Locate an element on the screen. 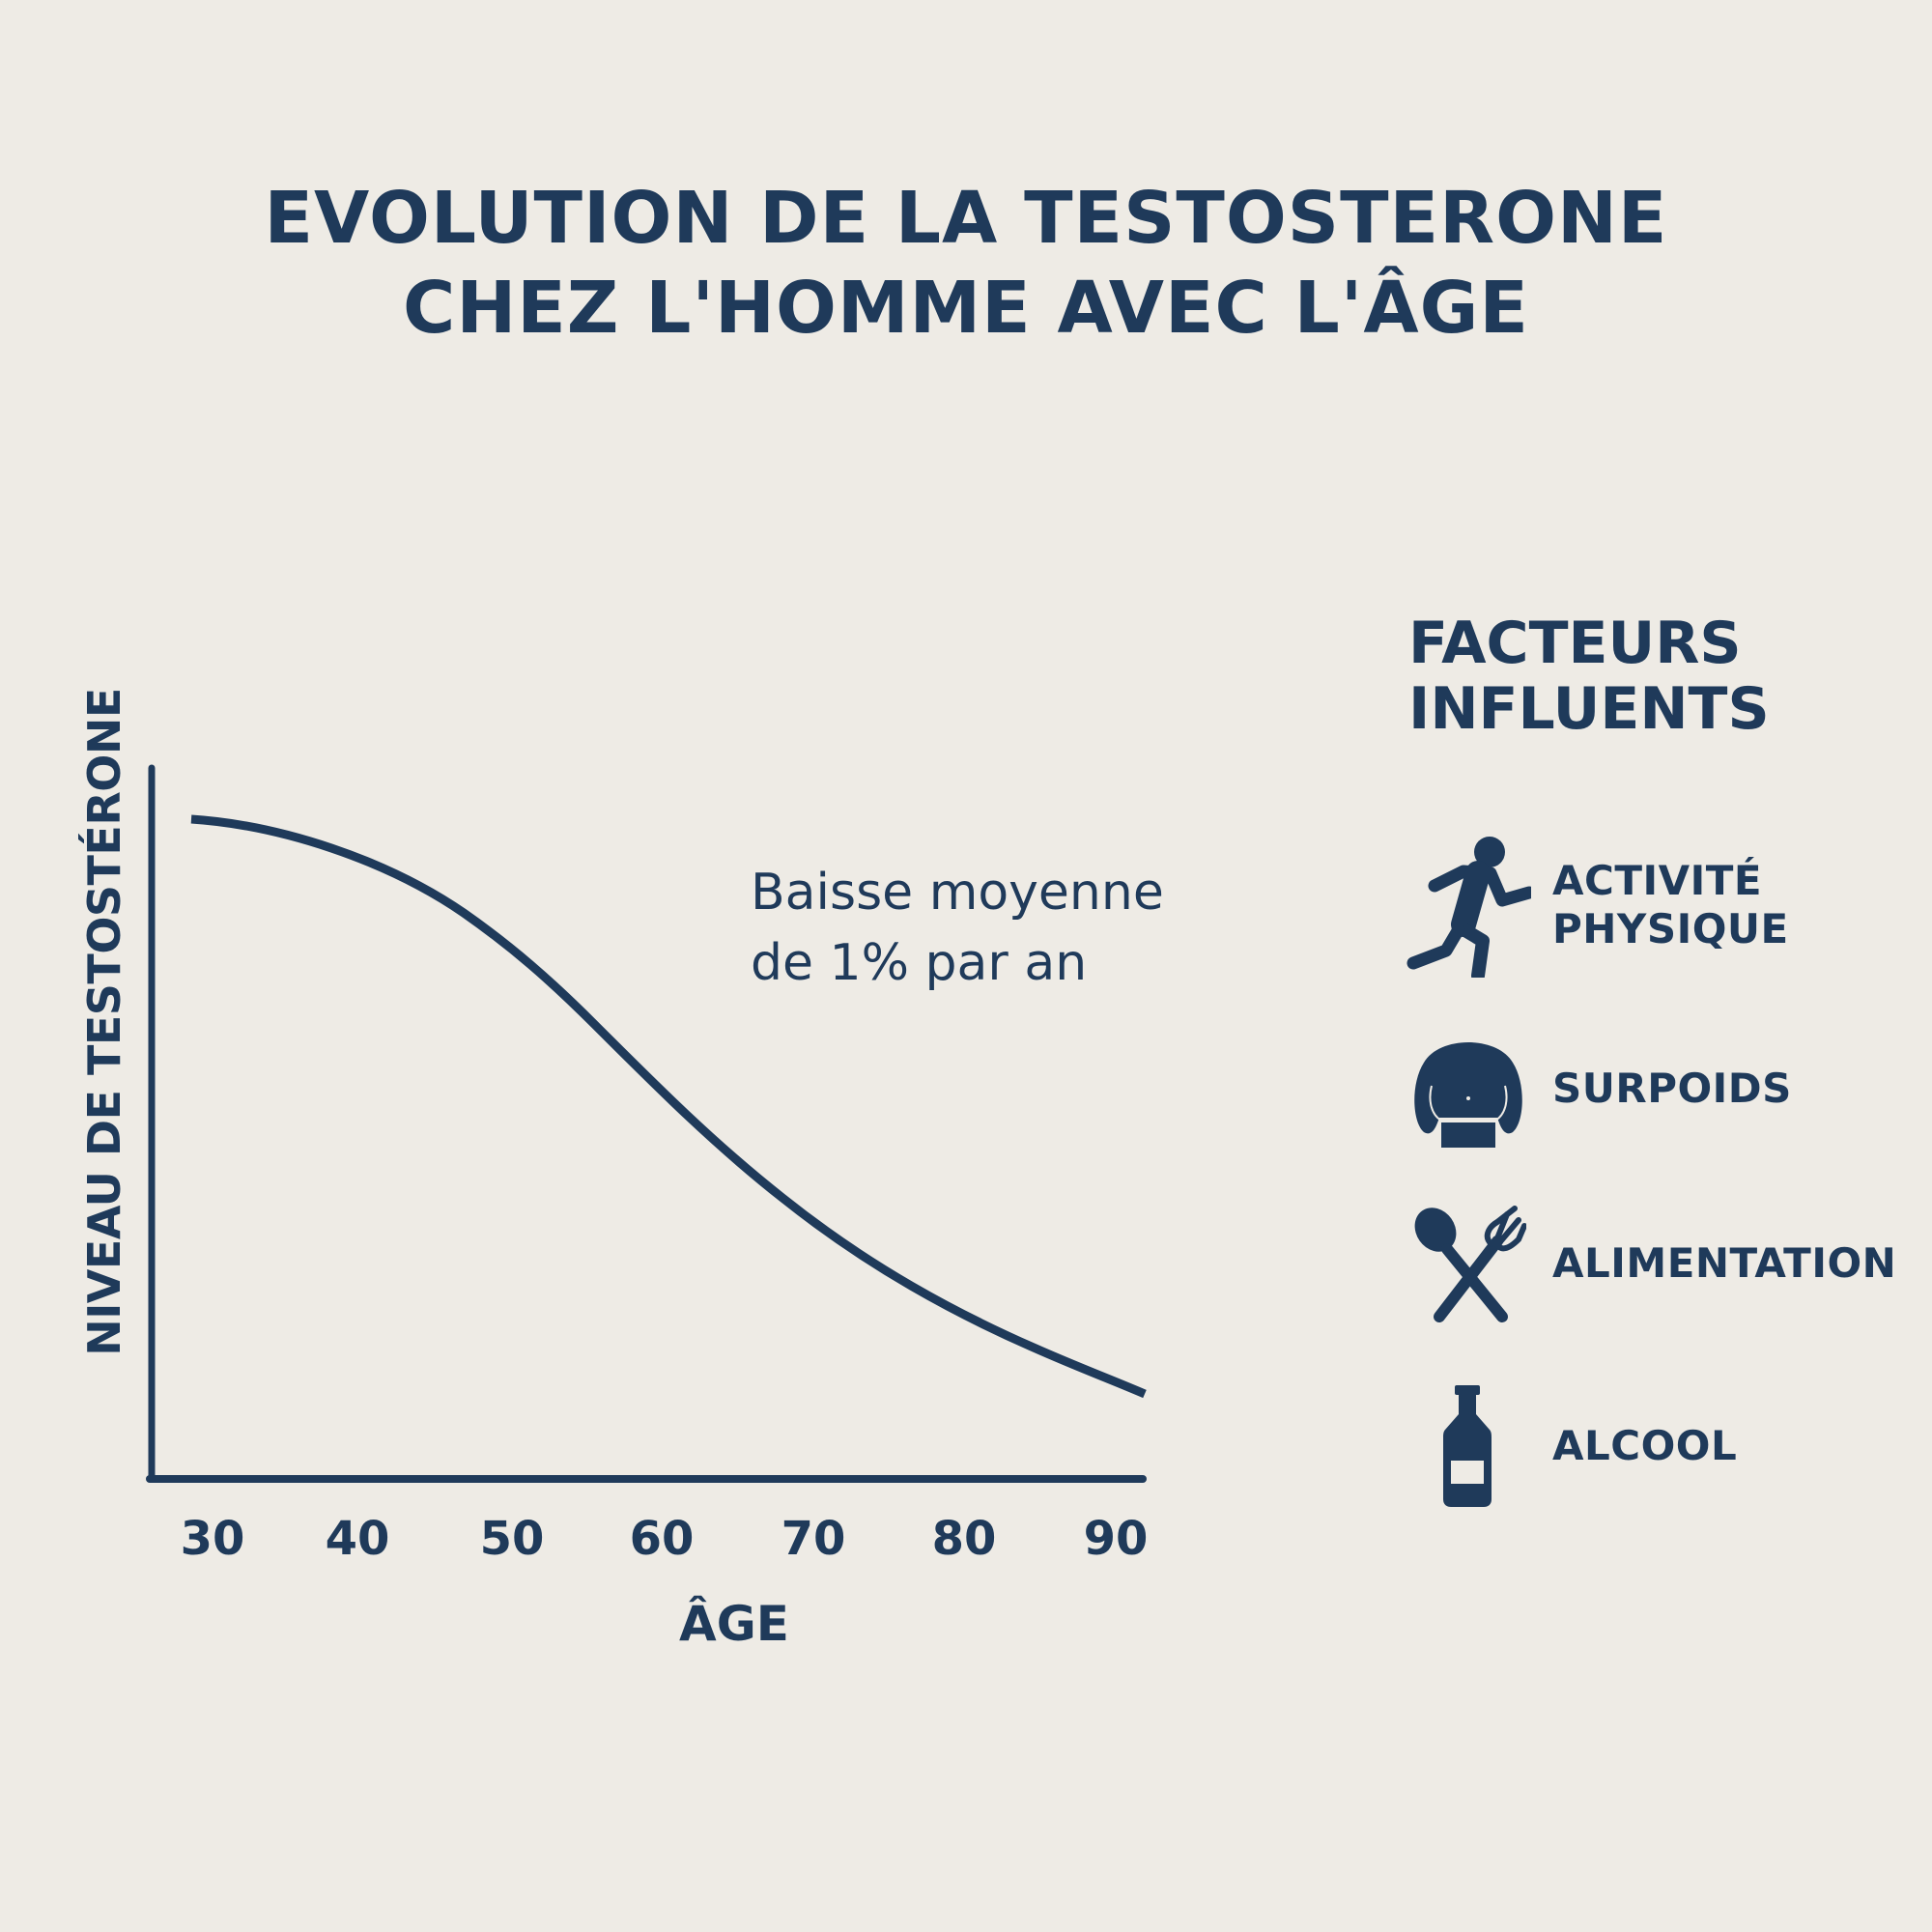  factor-alcool: ALCOOL is located at coordinates (1571, 1446).